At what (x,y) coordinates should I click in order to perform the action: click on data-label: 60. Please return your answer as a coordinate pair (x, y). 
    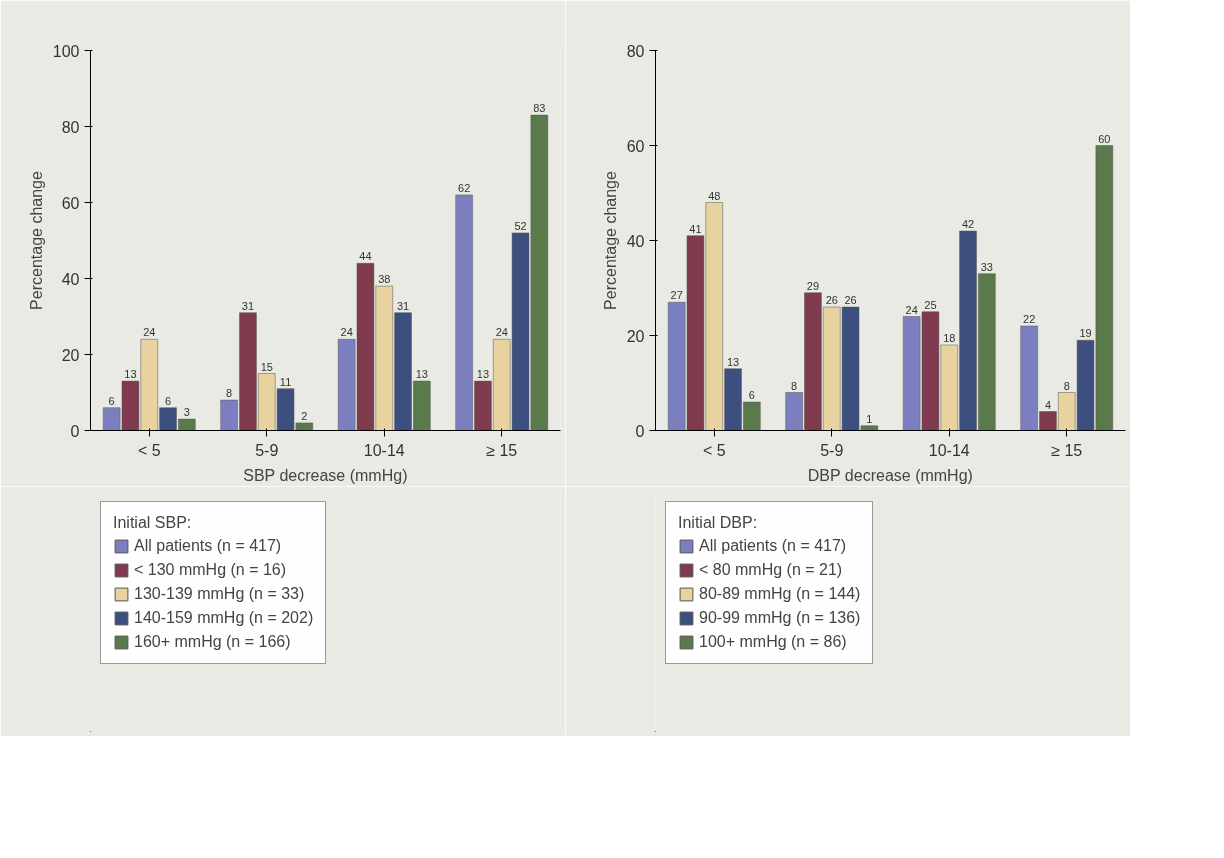
    Looking at the image, I should click on (1104, 138).